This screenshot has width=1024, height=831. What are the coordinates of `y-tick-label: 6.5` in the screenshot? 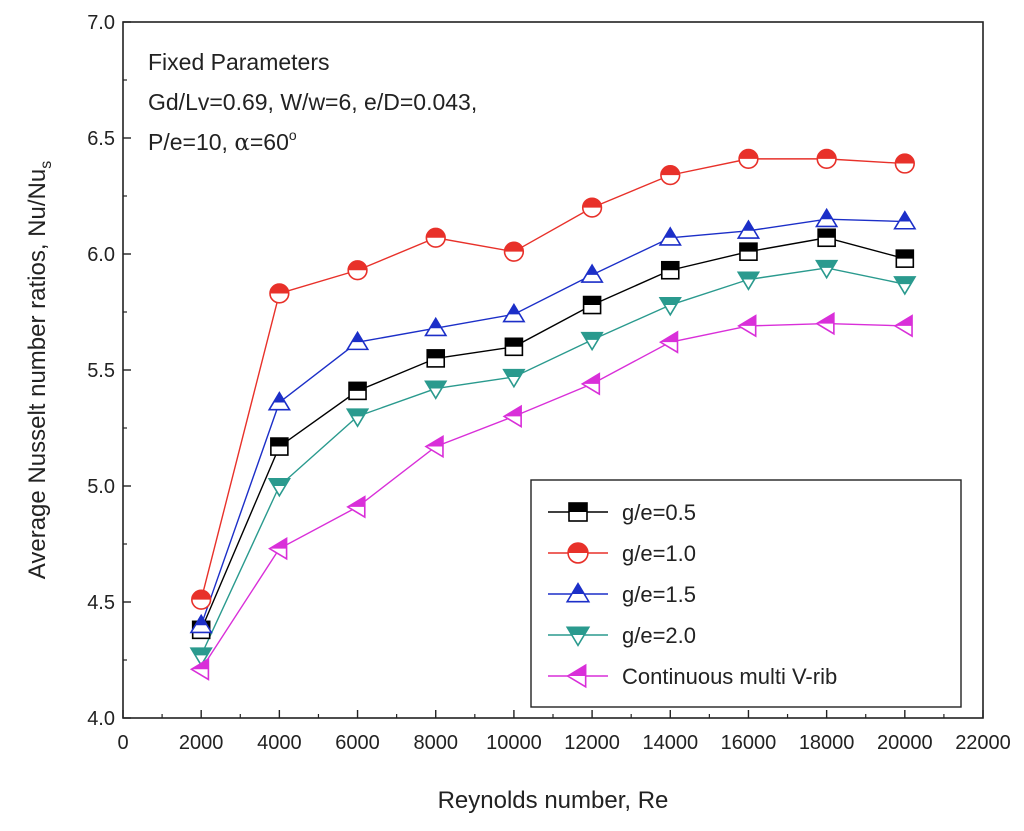 It's located at (101, 139).